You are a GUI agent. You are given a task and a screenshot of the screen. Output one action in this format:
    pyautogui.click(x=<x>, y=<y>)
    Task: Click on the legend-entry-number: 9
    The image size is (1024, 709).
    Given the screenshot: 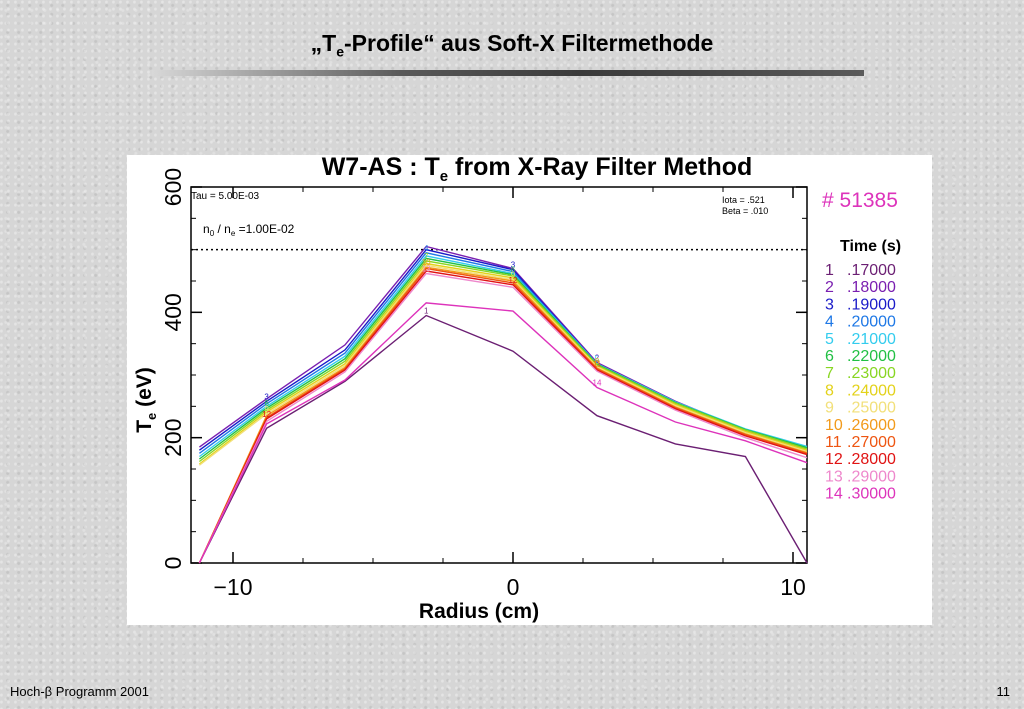 What is the action you would take?
    pyautogui.click(x=829, y=408)
    